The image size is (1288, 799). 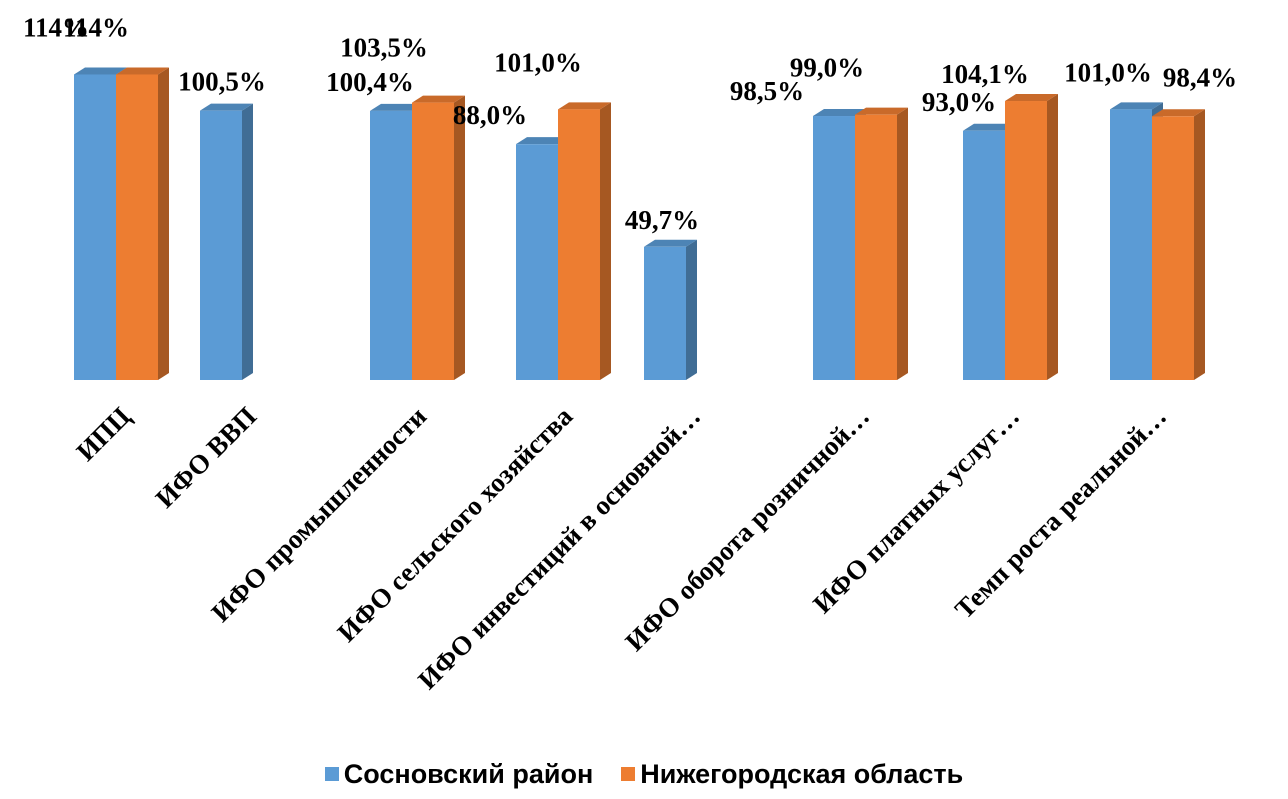 What do you see at coordinates (370, 82) in the screenshot?
I see `data-label-1-3: 100,4%` at bounding box center [370, 82].